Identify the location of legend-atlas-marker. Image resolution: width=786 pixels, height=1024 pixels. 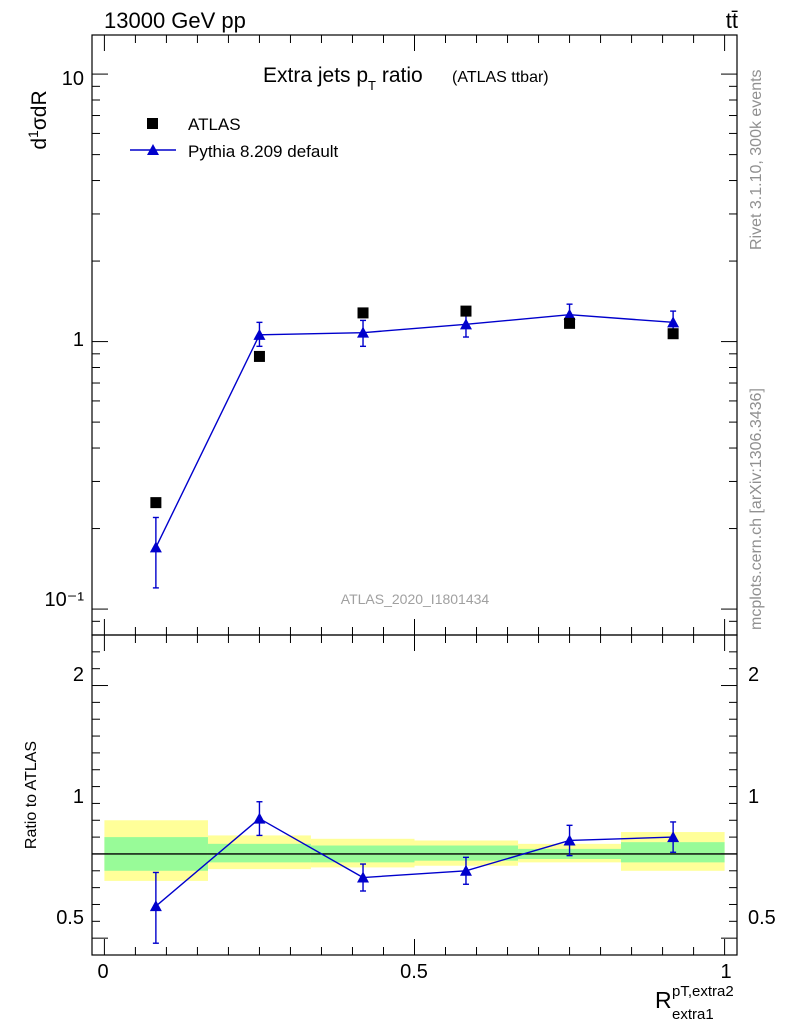
(152, 123).